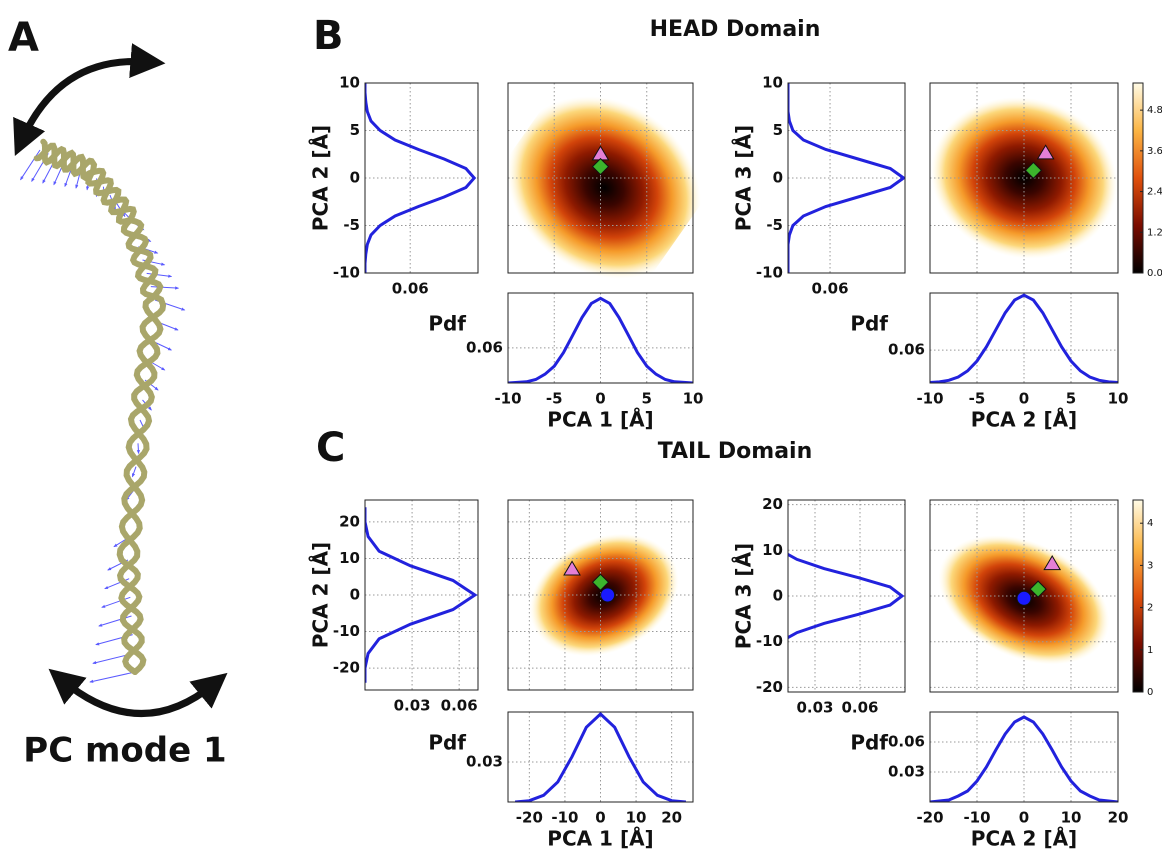 Image resolution: width=1162 pixels, height=860 pixels. I want to click on colorbar-tick-label: 0.0, so click(1154, 273).